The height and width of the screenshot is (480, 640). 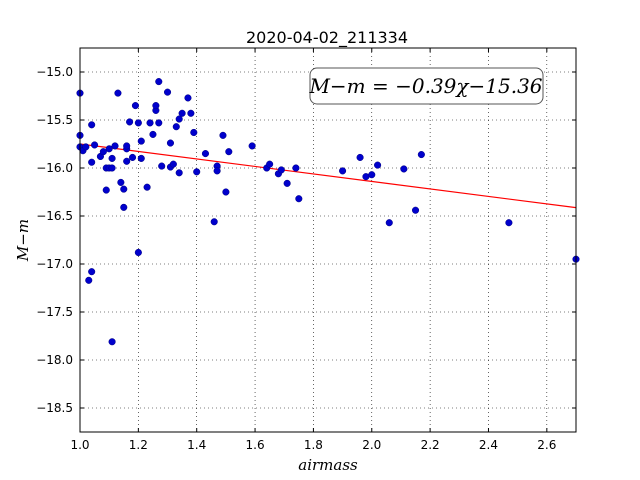 I want to click on y-tick-label: −18.5, so click(x=54, y=408).